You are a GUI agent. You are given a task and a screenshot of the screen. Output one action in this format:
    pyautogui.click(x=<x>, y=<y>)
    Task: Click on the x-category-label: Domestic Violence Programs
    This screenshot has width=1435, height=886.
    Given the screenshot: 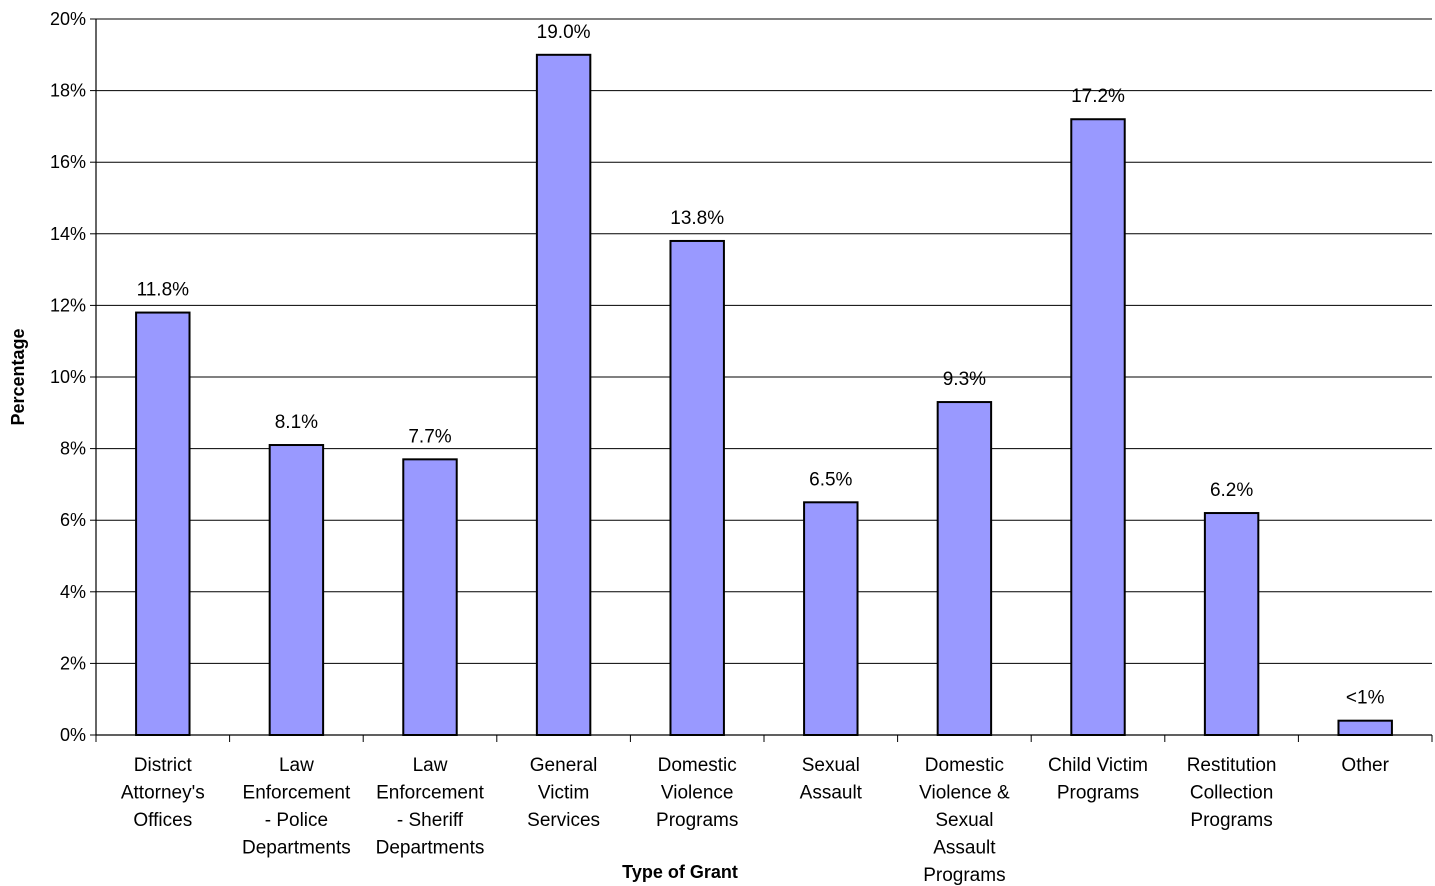 What is the action you would take?
    pyautogui.click(x=697, y=793)
    